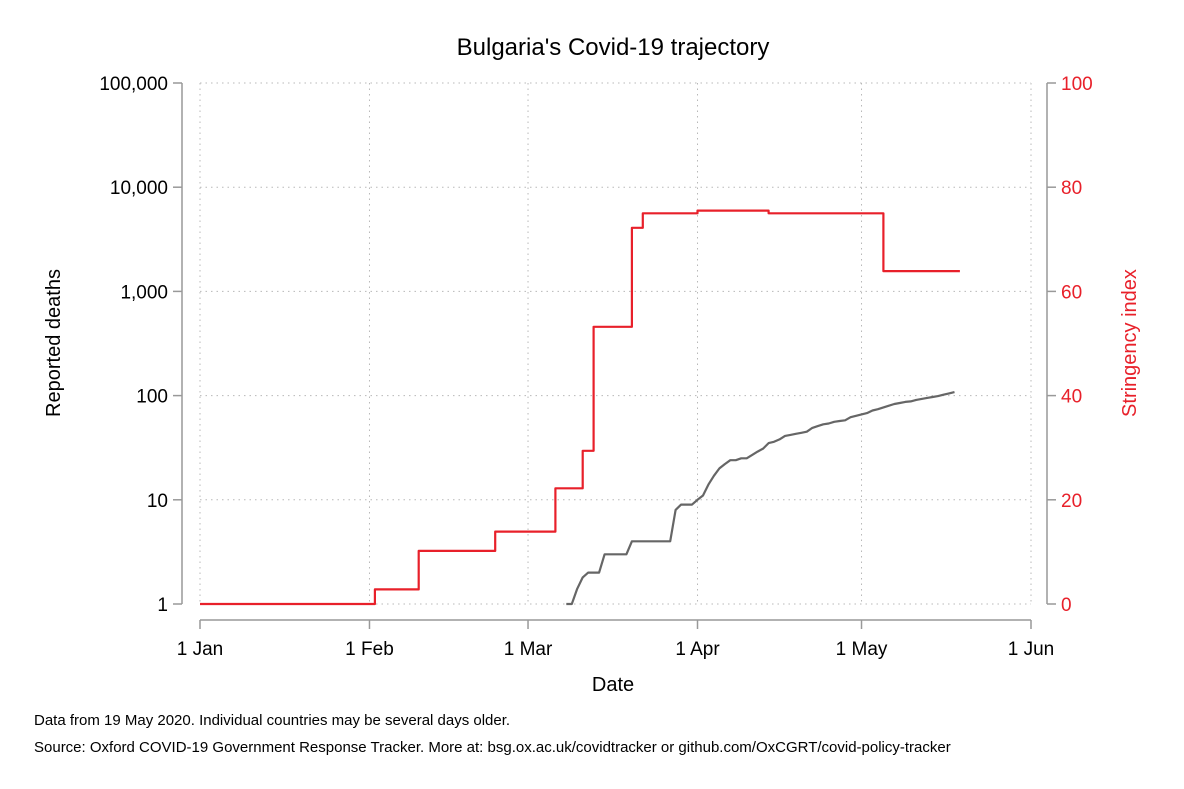  What do you see at coordinates (200, 649) in the screenshot?
I see `x-tick-label-0: 1 Jan` at bounding box center [200, 649].